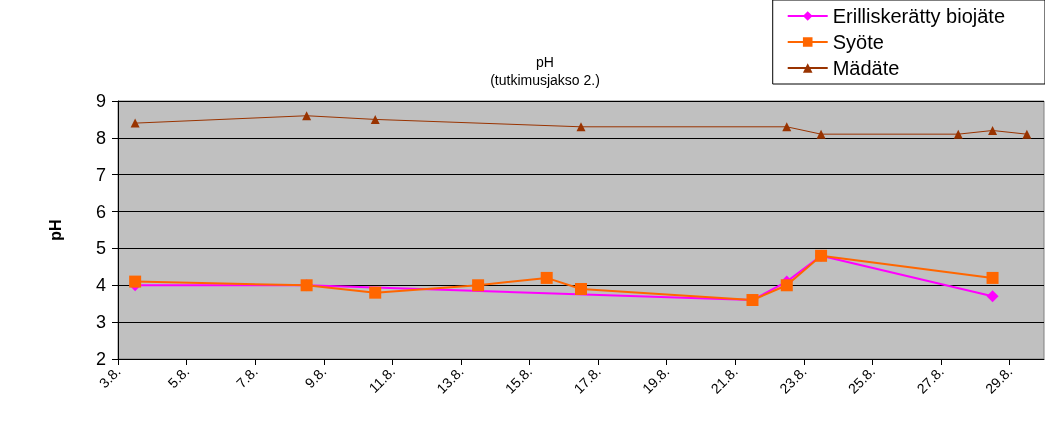 The width and height of the screenshot is (1045, 441). What do you see at coordinates (919, 16) in the screenshot?
I see `legend-label: Erilliskerätty biojäte` at bounding box center [919, 16].